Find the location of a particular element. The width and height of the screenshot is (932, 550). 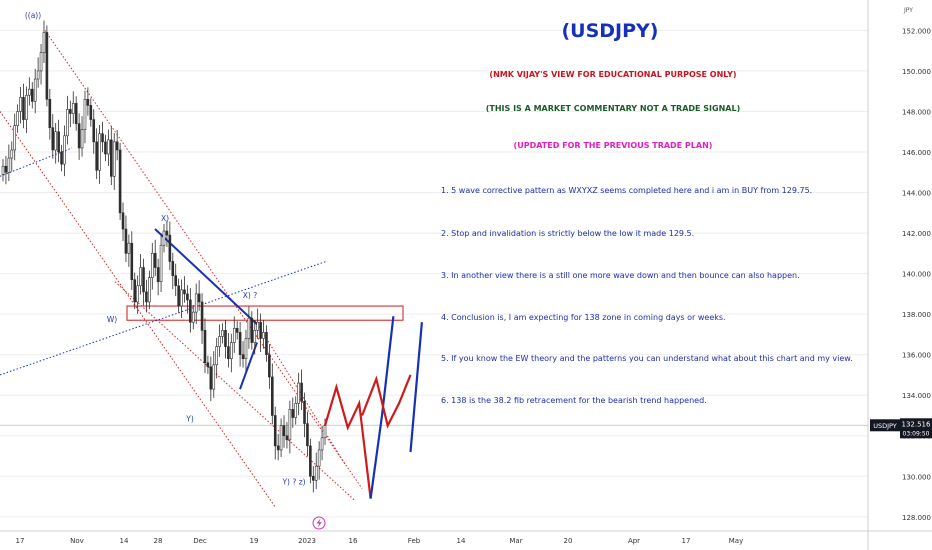

y-tick-label: 130.000 is located at coordinates (916, 477).